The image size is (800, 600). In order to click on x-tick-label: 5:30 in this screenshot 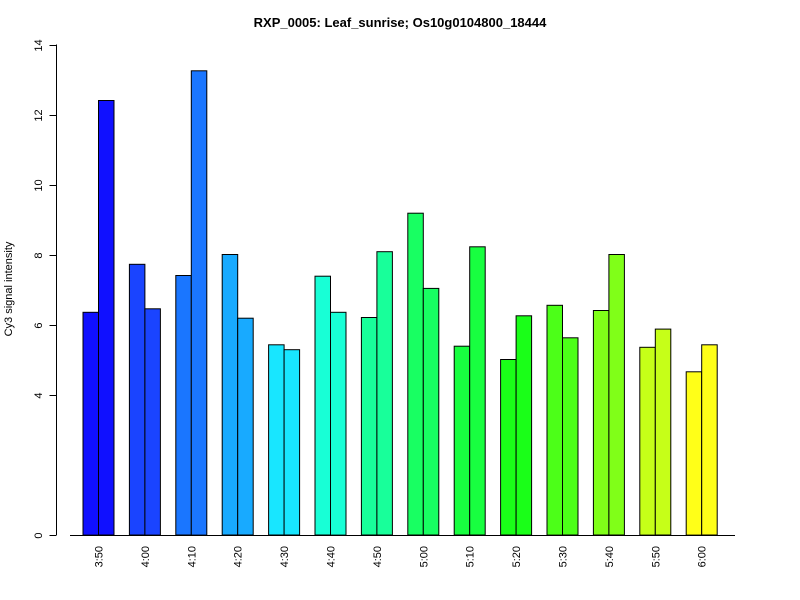, I will do `click(564, 556)`.